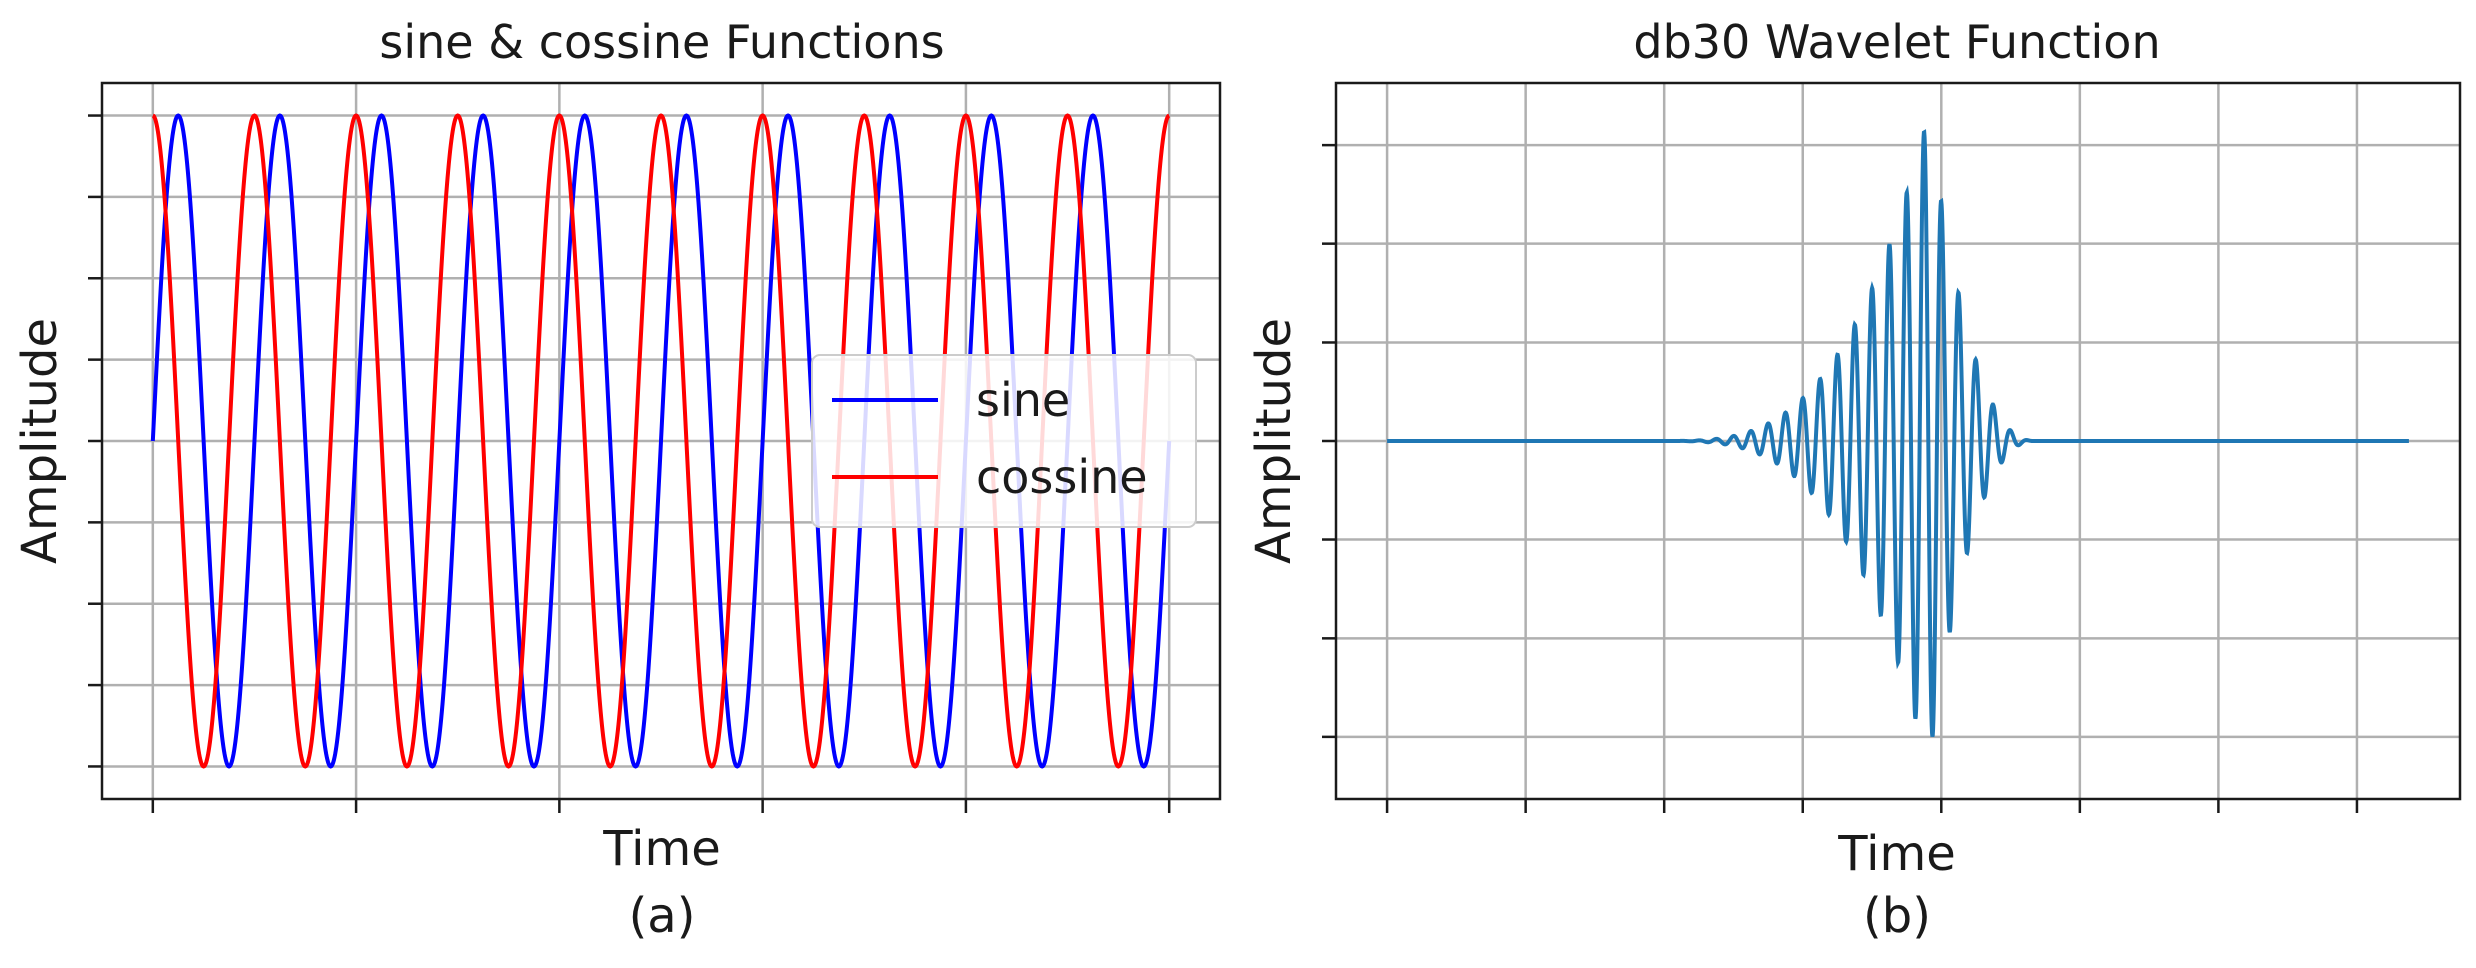 Image resolution: width=2476 pixels, height=968 pixels. Describe the element at coordinates (40, 441) in the screenshot. I see `y-axis-label-a: Amplitude` at that location.